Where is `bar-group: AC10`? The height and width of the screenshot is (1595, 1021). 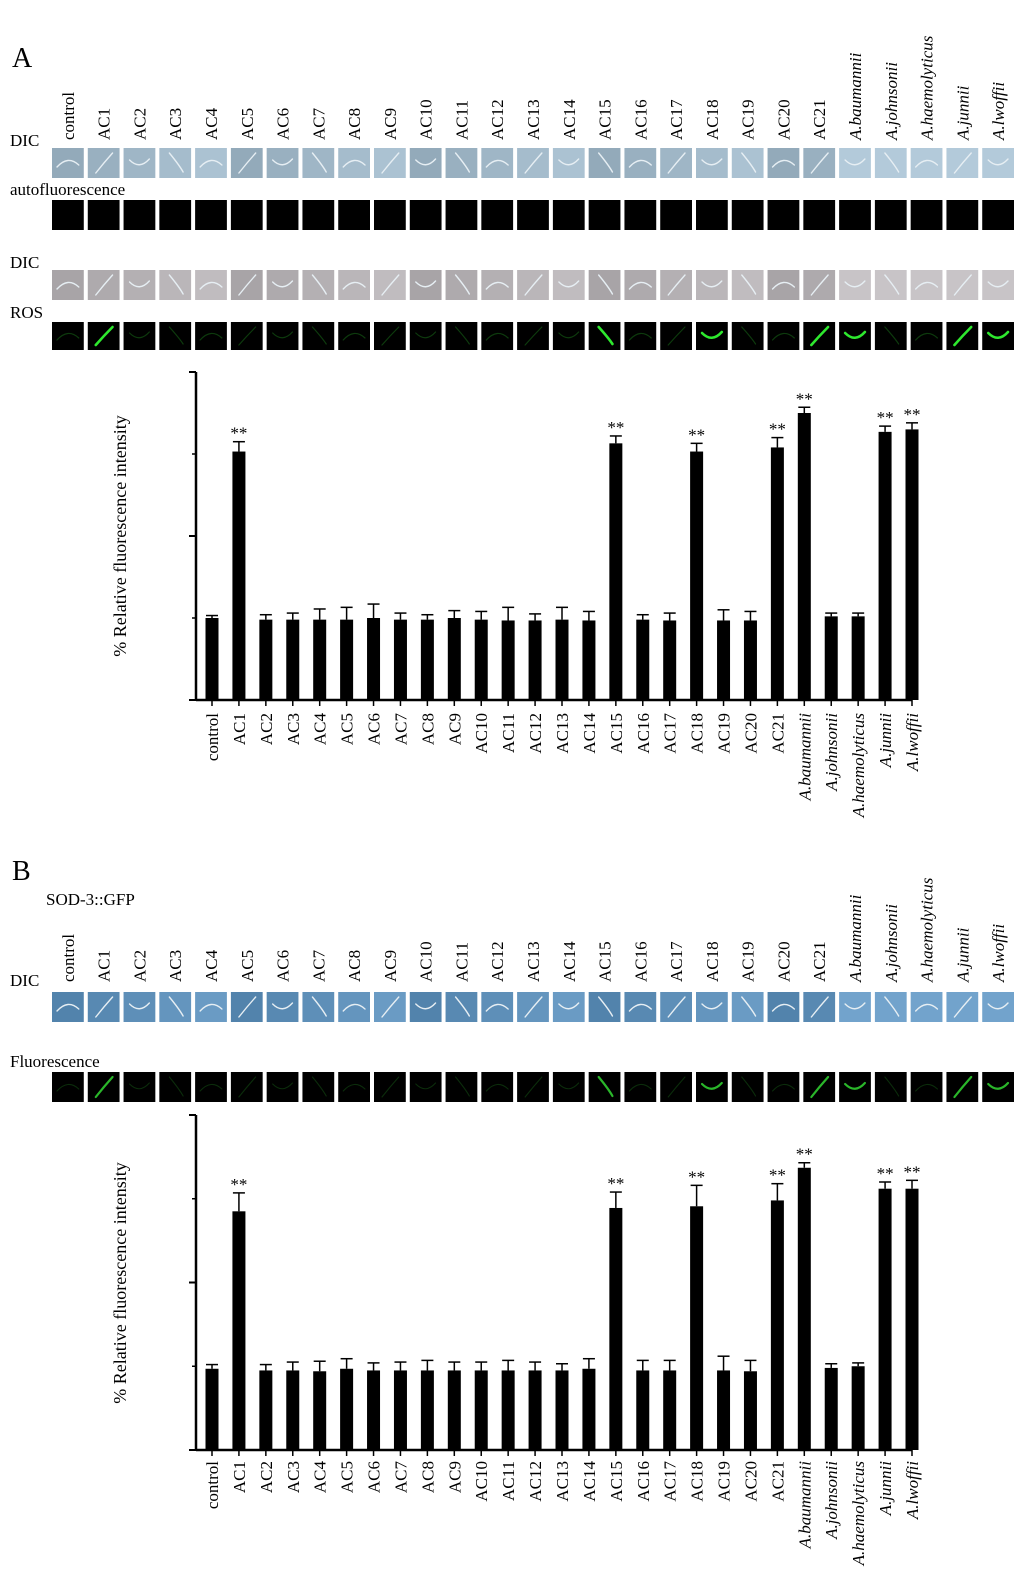 bar-group: AC10 is located at coordinates (481, 1431).